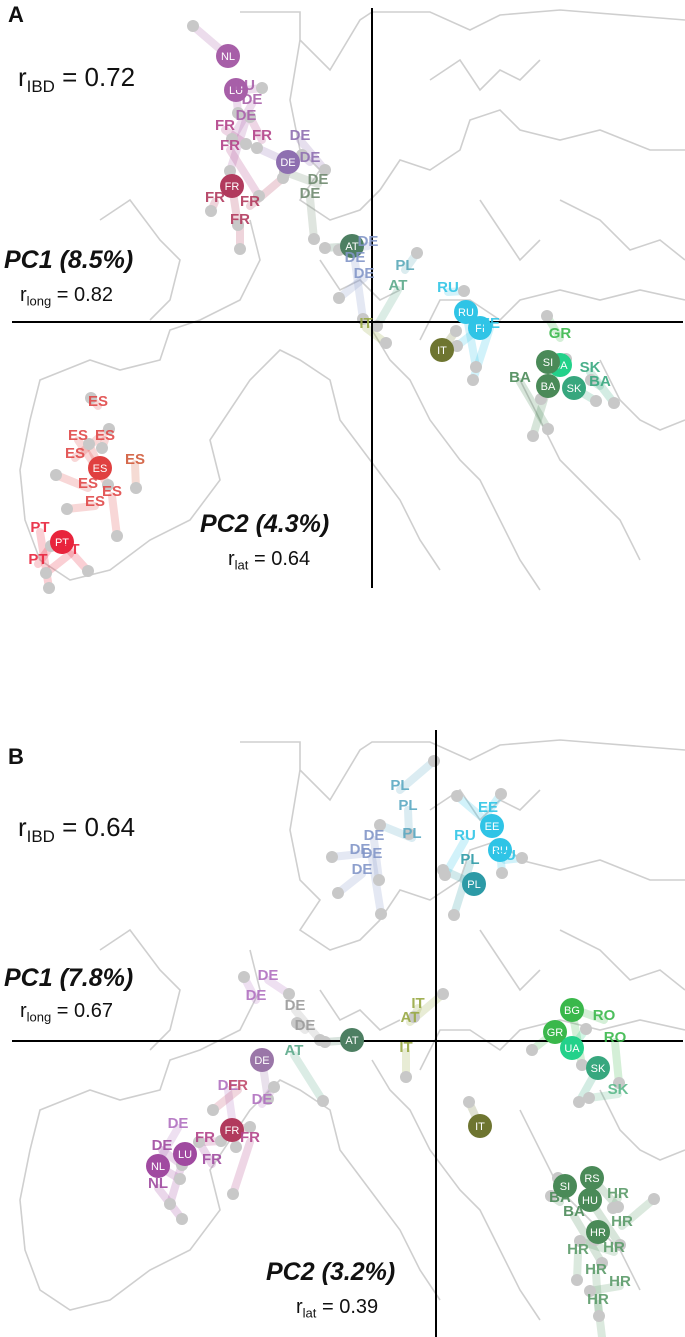 This screenshot has height=1337, width=685. Describe the element at coordinates (300, 135) in the screenshot. I see `sample-label-a-30: DE` at that location.